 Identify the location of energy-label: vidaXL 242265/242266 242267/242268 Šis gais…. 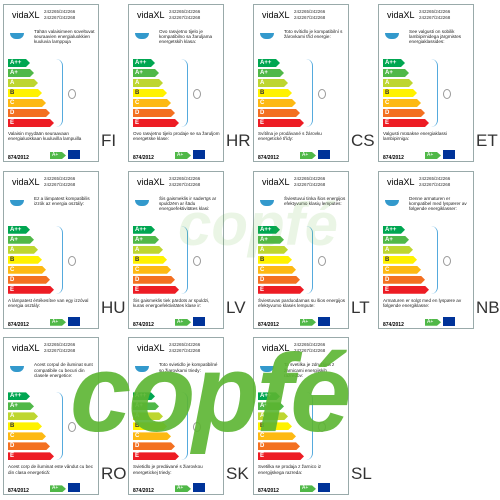
(176, 249).